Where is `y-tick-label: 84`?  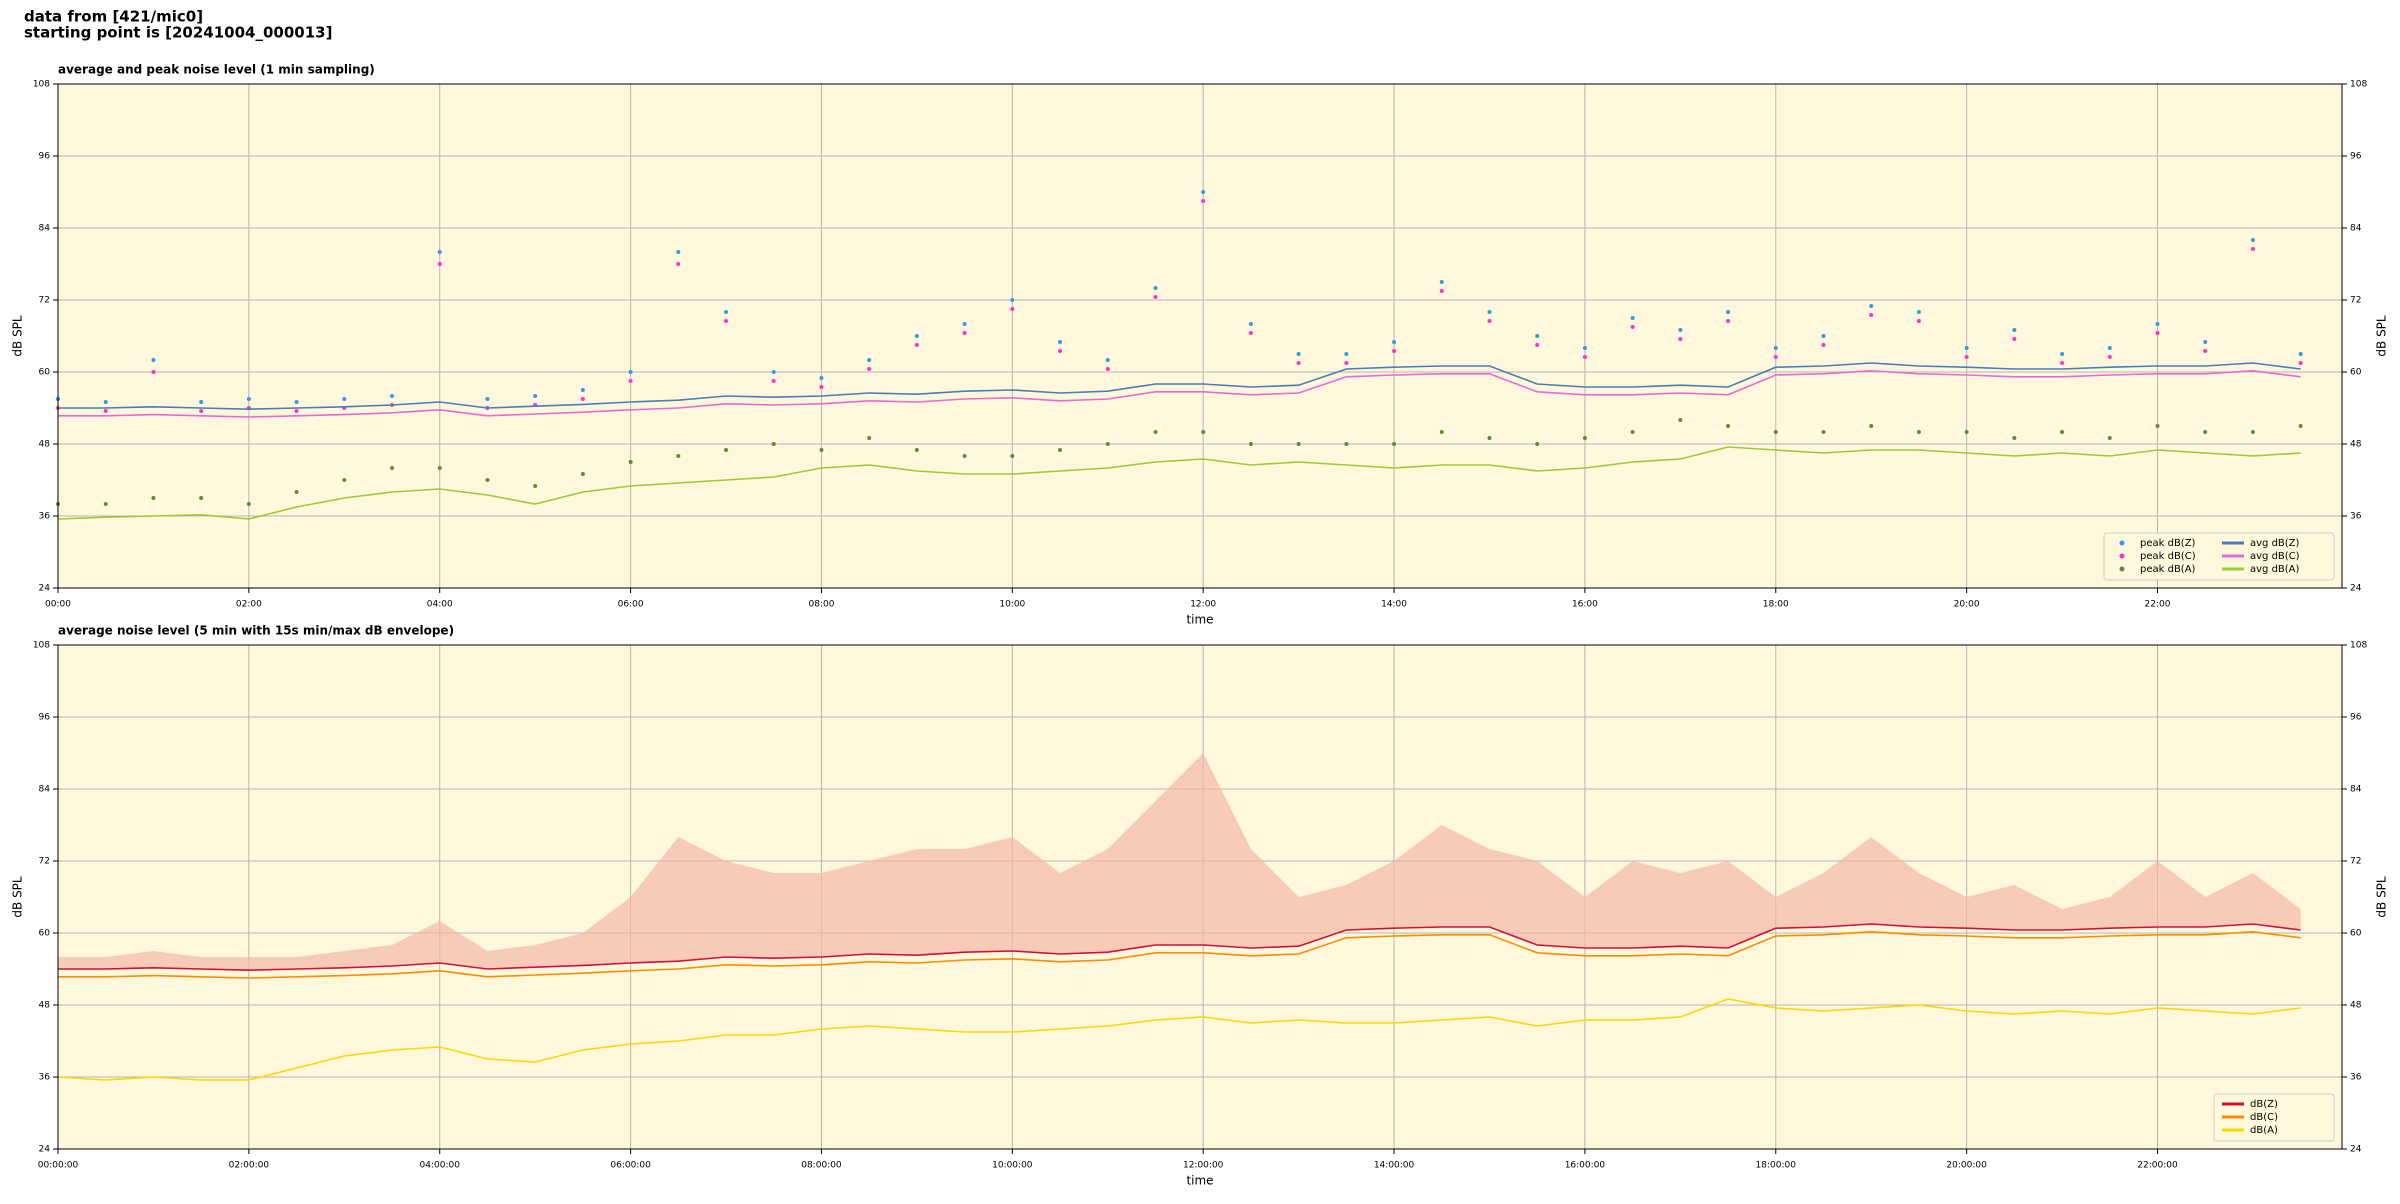
y-tick-label: 84 is located at coordinates (2356, 229).